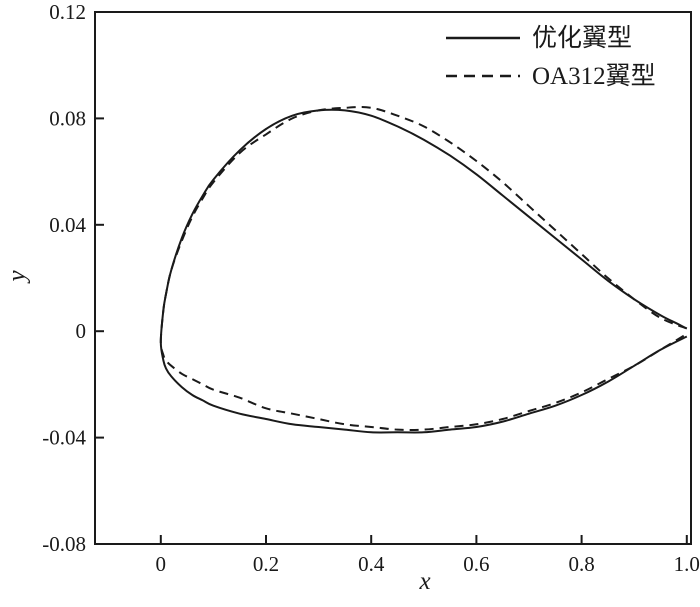  What do you see at coordinates (266, 564) in the screenshot?
I see `x-tick-label: 0.2` at bounding box center [266, 564].